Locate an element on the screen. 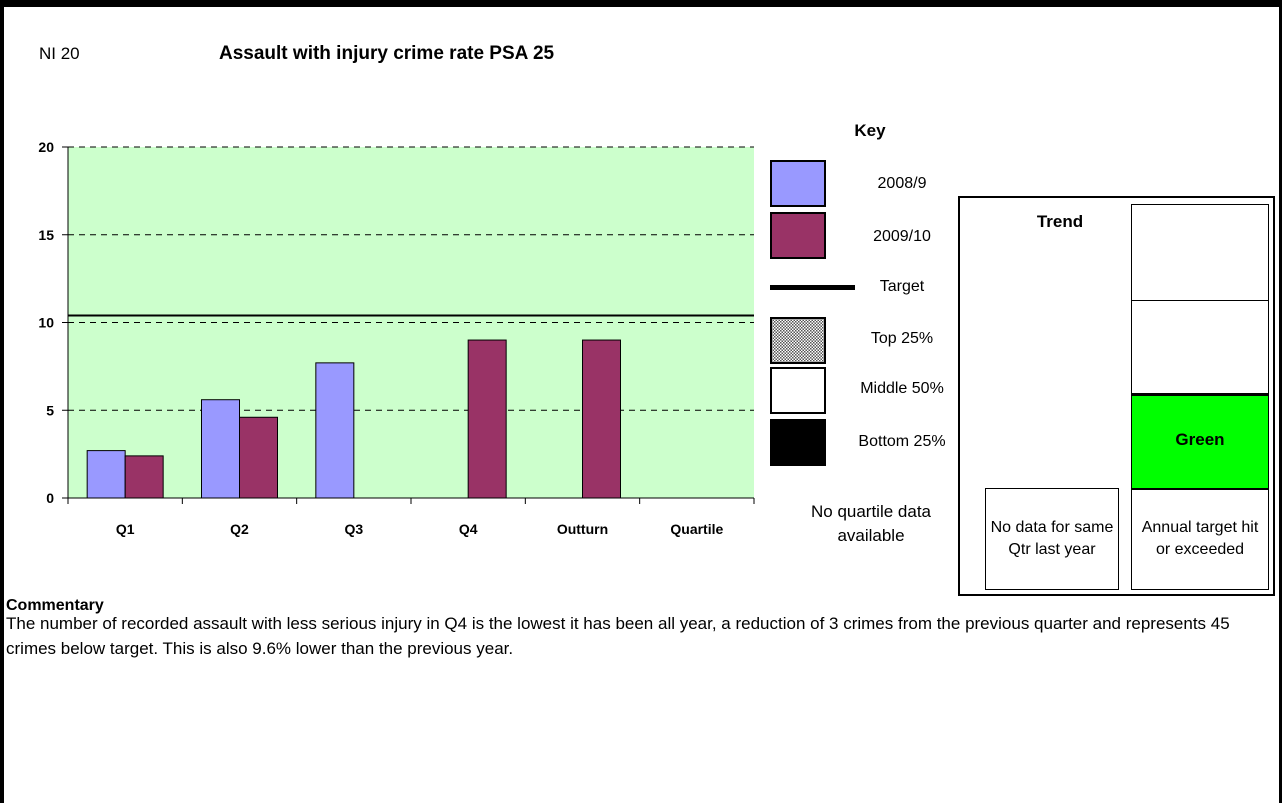 This screenshot has height=803, width=1282. key-label-target: Target is located at coordinates (902, 286).